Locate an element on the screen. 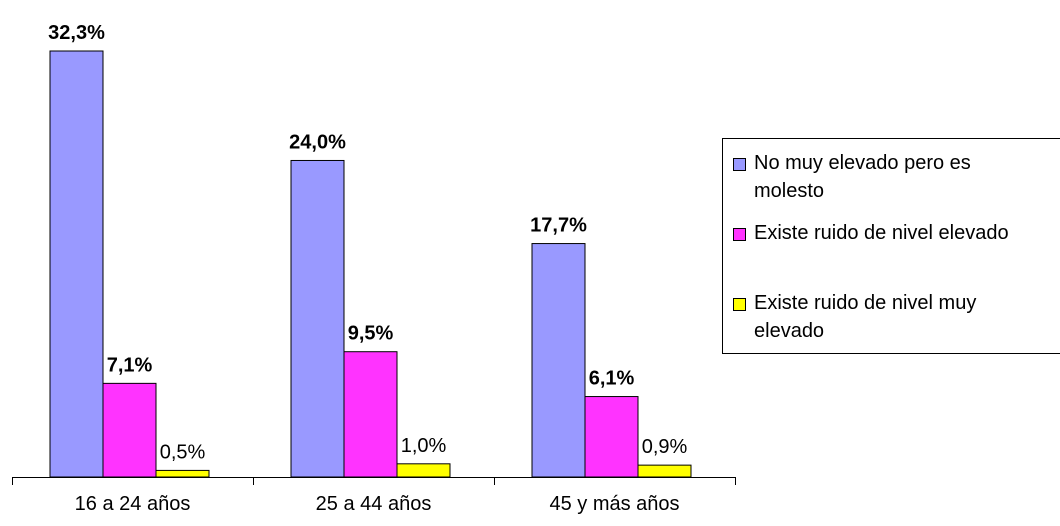  data-label-series-3-cat-1: 0,5% is located at coordinates (183, 452).